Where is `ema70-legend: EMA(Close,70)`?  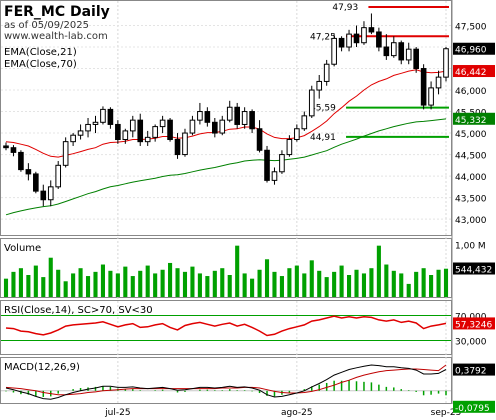
ema70-legend: EMA(Close,70) is located at coordinates (40, 64).